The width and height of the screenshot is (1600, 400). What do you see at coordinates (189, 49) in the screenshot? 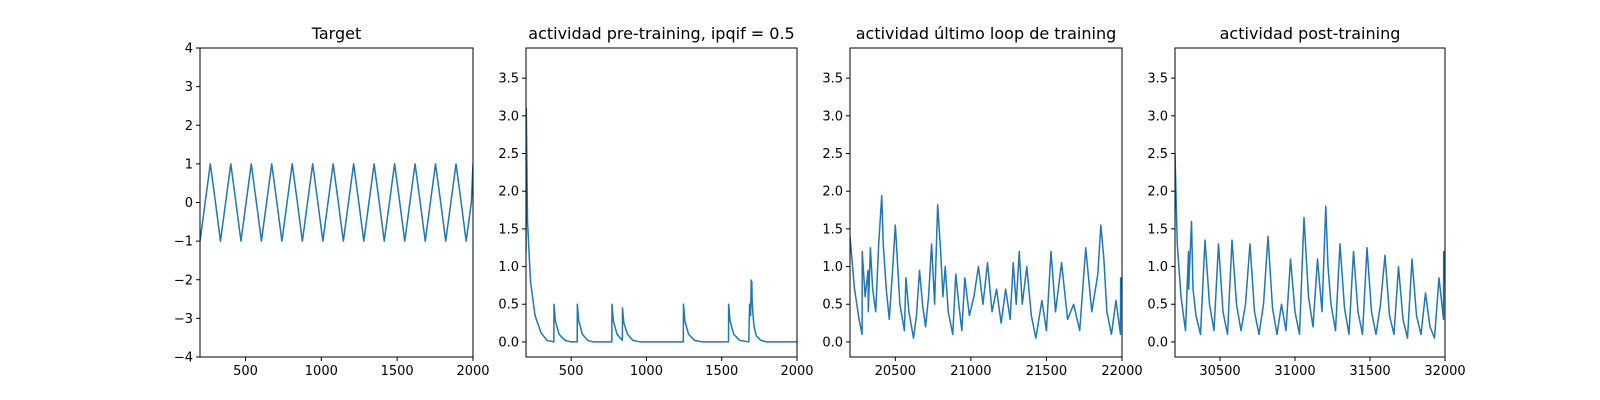
I see `y-tick-label: 4` at bounding box center [189, 49].